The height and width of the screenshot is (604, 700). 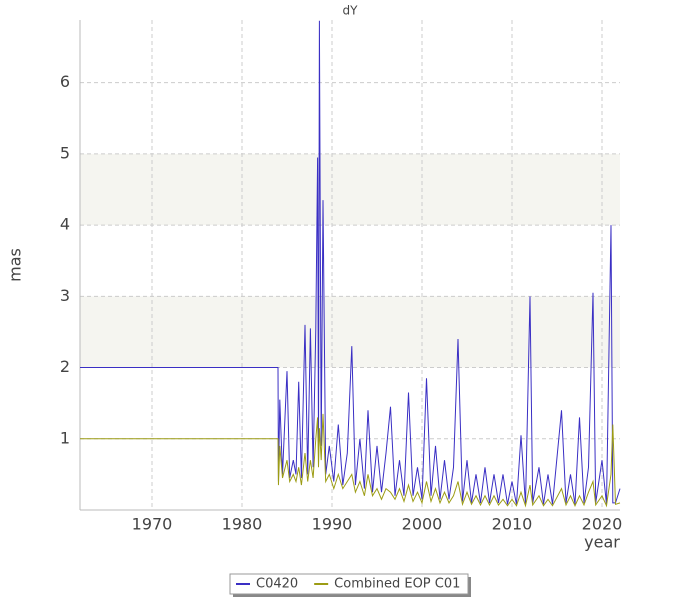 What do you see at coordinates (65, 152) in the screenshot?
I see `y-tick-label: 5` at bounding box center [65, 152].